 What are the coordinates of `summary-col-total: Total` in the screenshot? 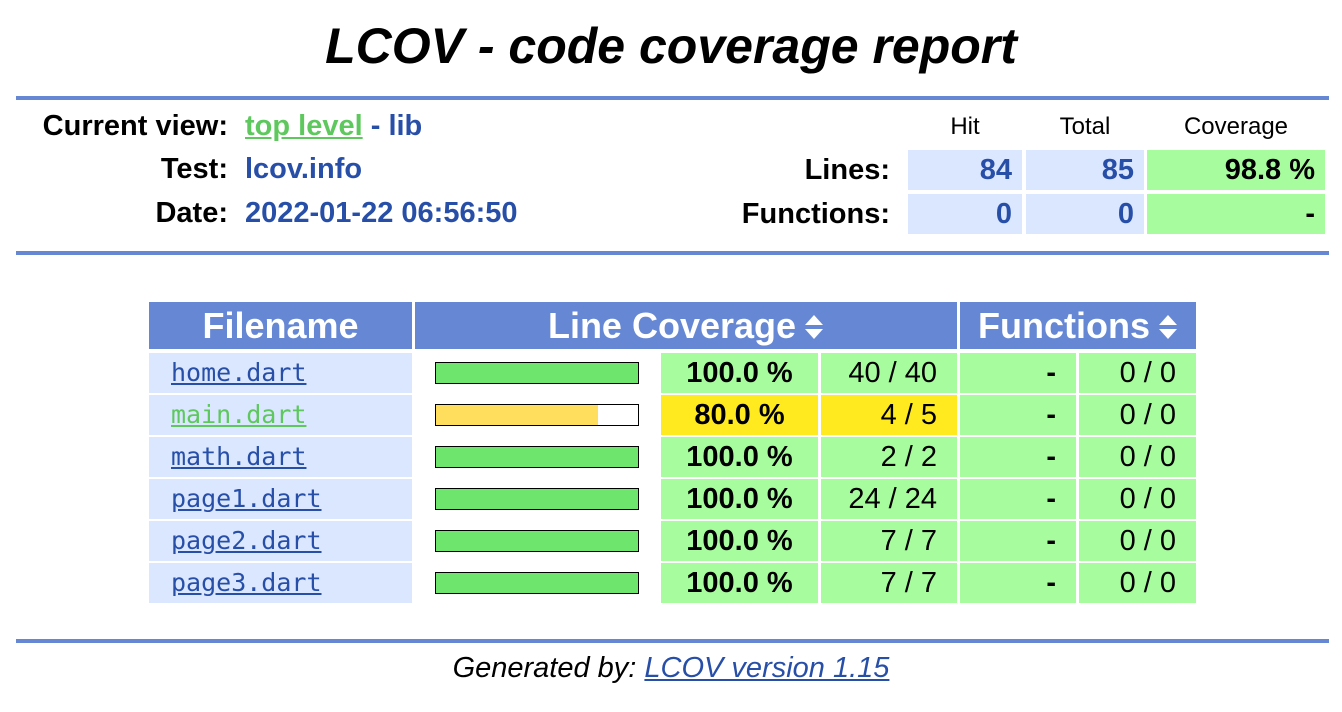 It's located at (1085, 126).